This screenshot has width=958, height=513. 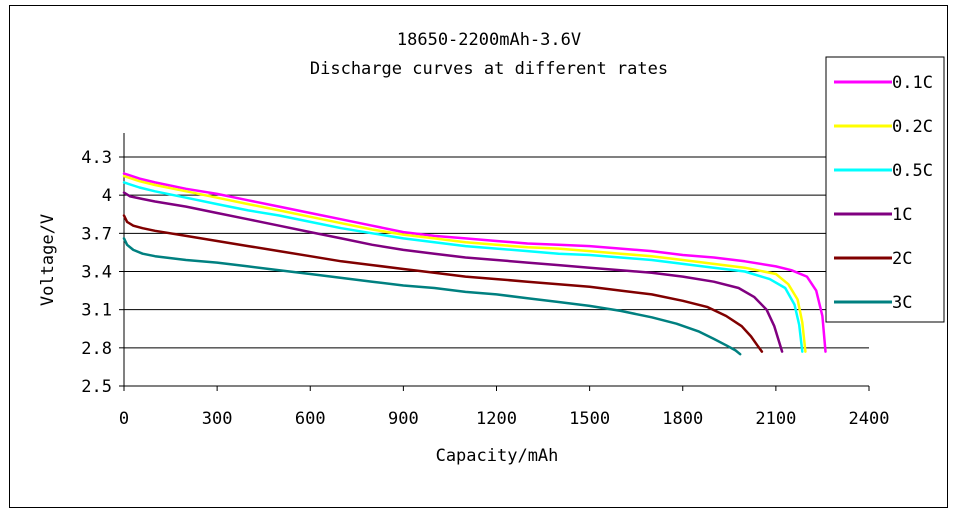 I want to click on legend-label: 0.2C, so click(x=912, y=127).